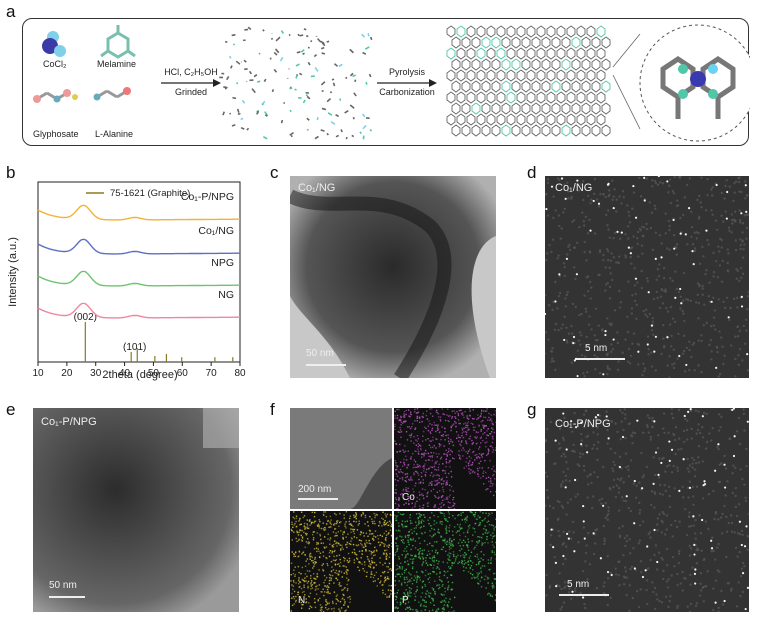  What do you see at coordinates (405, 600) in the screenshot?
I see `eds-p-label: P` at bounding box center [405, 600].